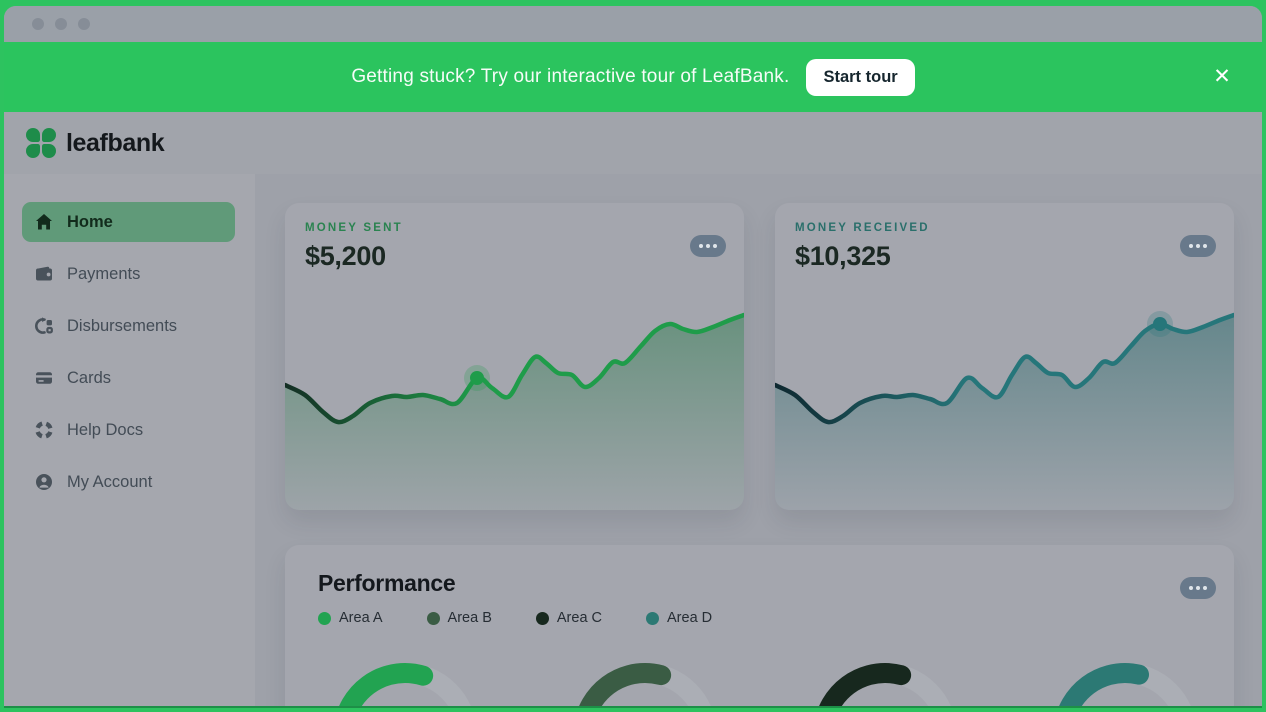 The width and height of the screenshot is (1266, 712). I want to click on start-tour-button: Start tour, so click(860, 77).